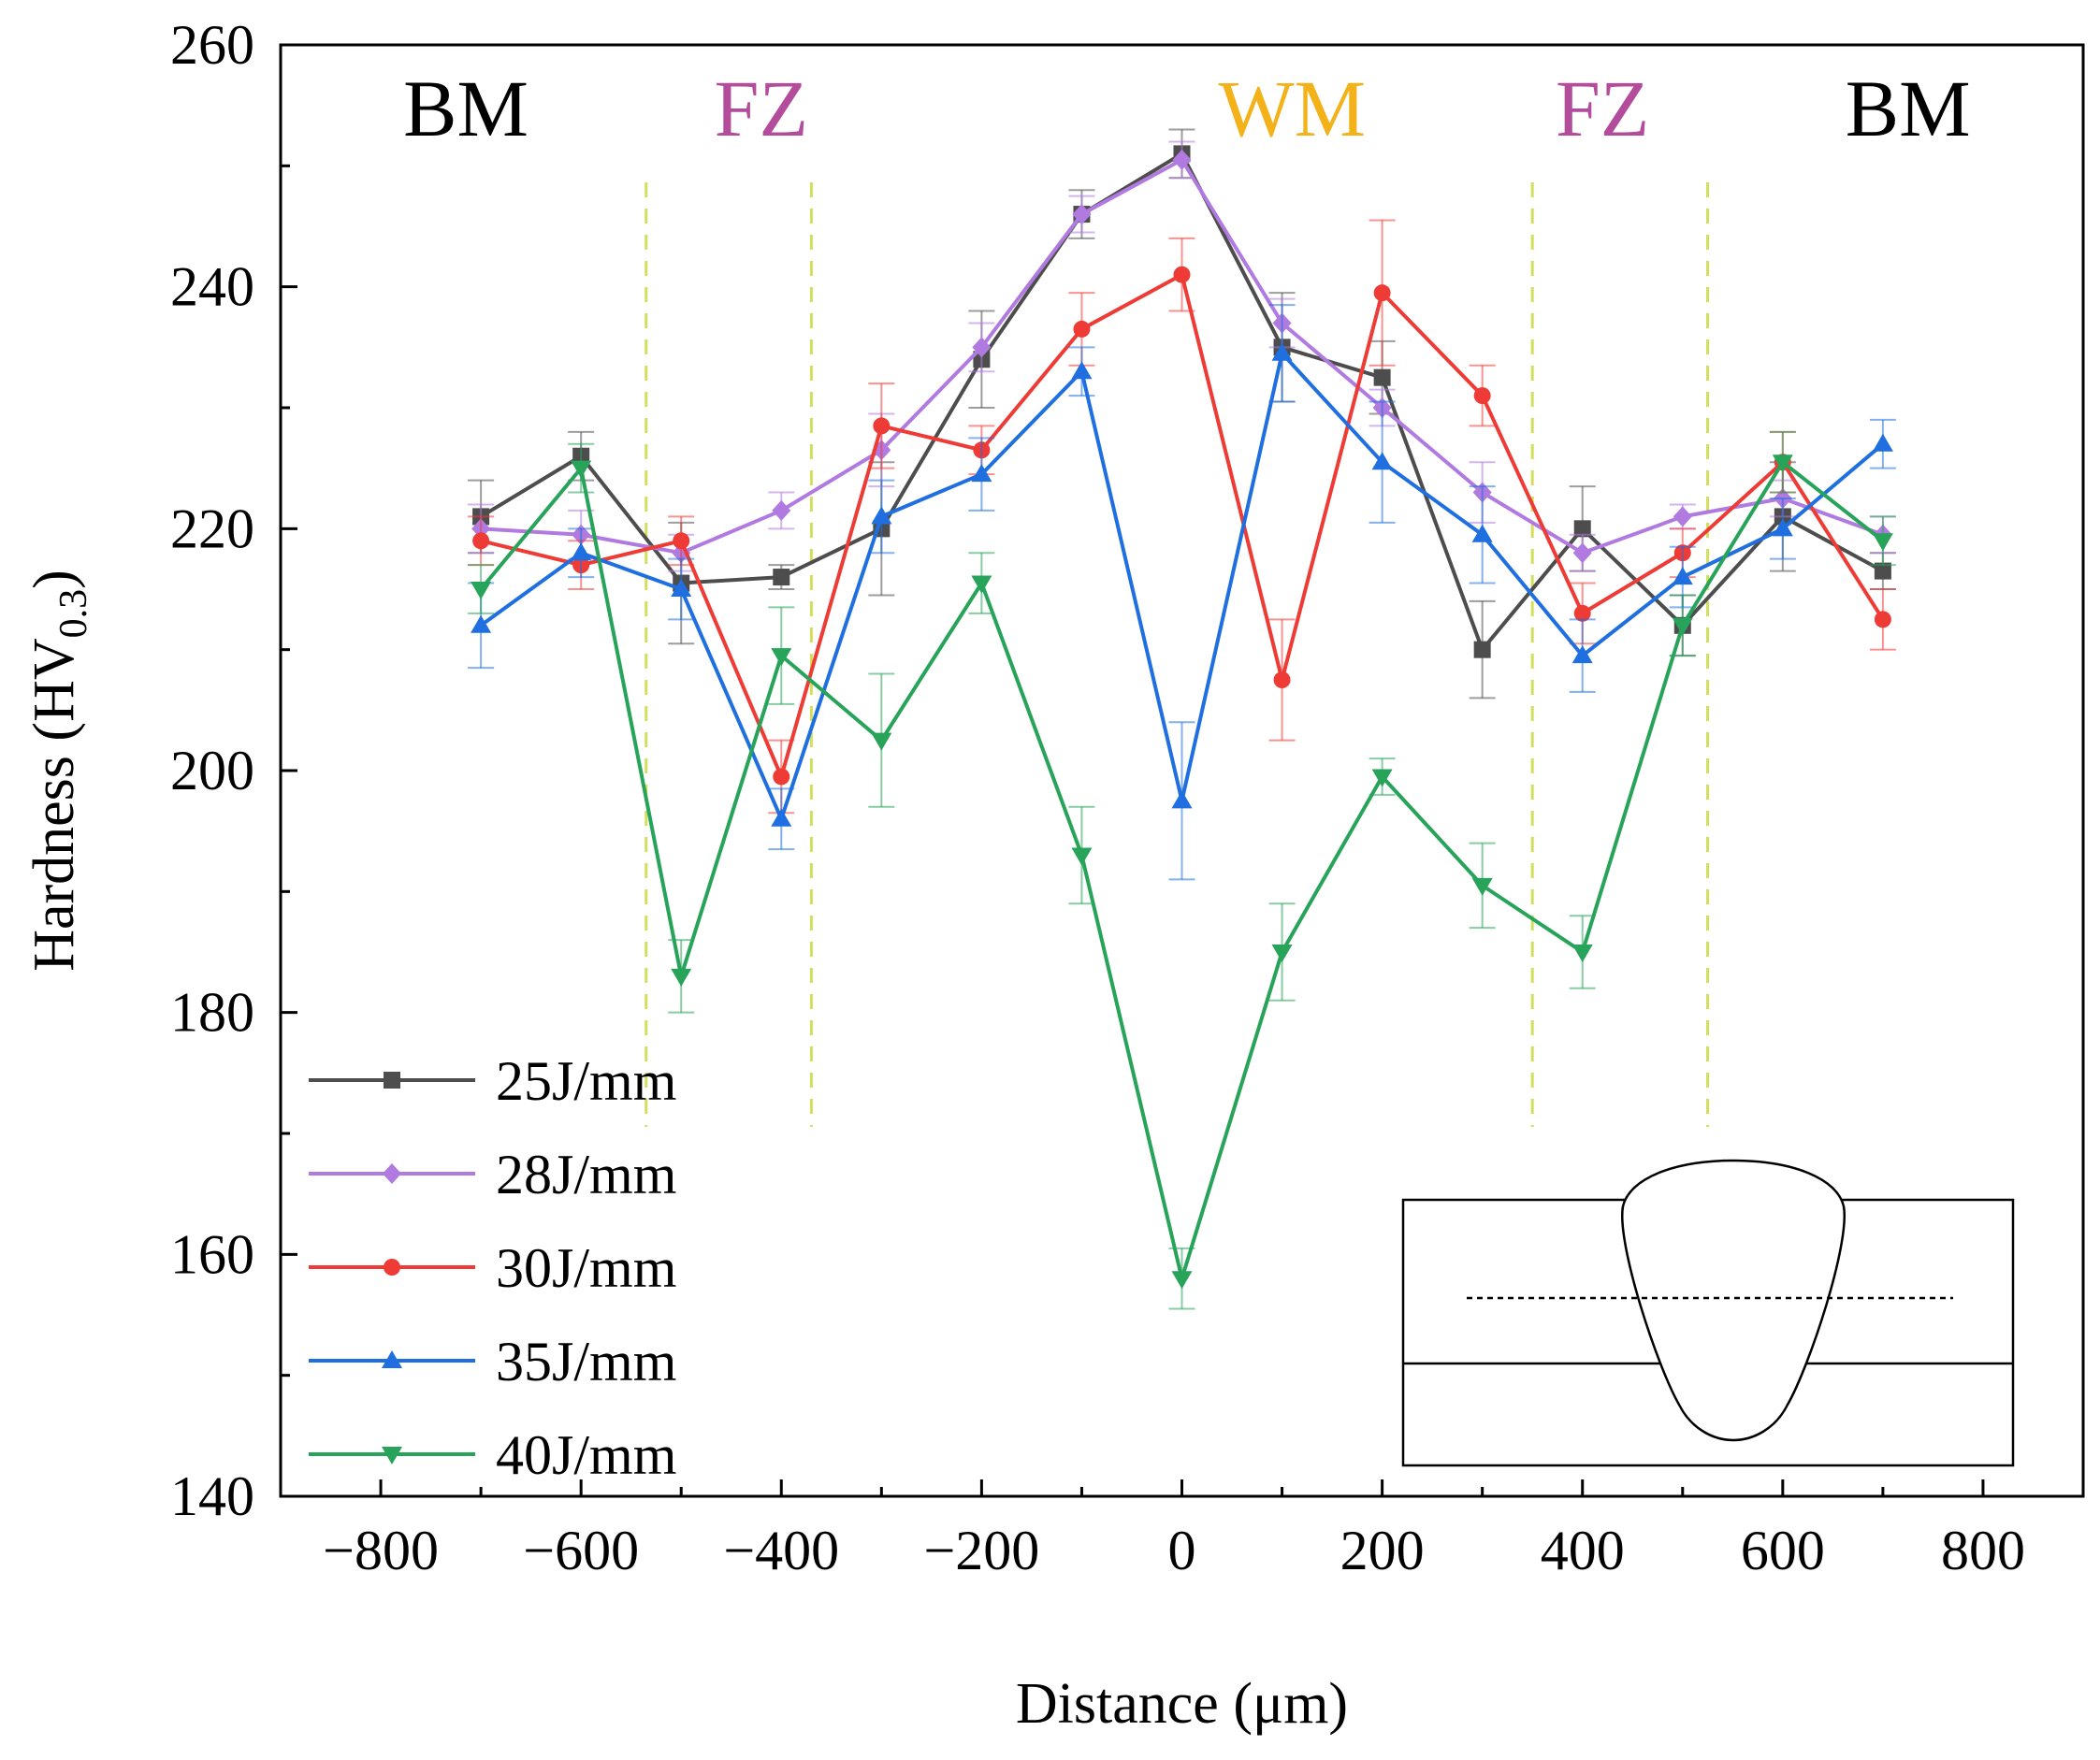 This screenshot has width=2100, height=1760. What do you see at coordinates (54, 579) in the screenshot?
I see `y-axis-title-close: )` at bounding box center [54, 579].